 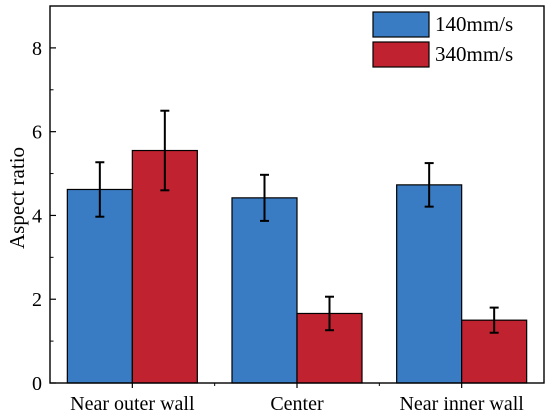 I want to click on y-tick-label: 2, so click(x=37, y=300).